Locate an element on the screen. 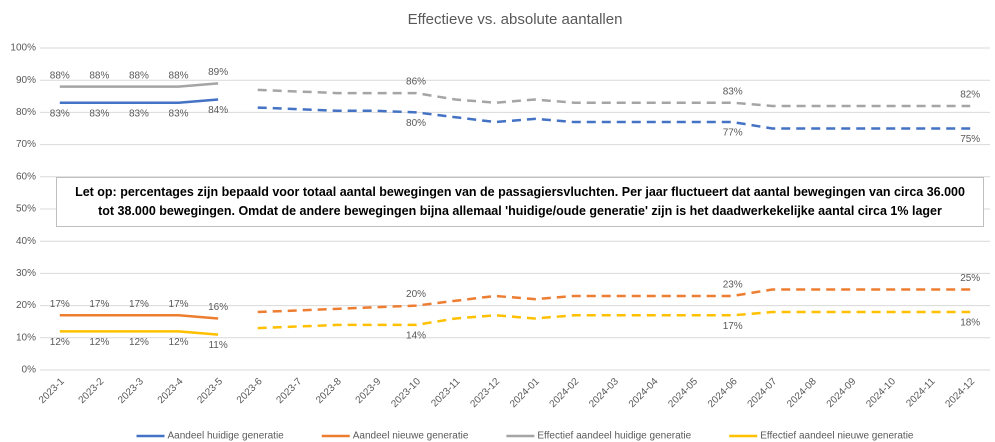 The height and width of the screenshot is (442, 995). y-tick-label: 70% is located at coordinates (26, 144).